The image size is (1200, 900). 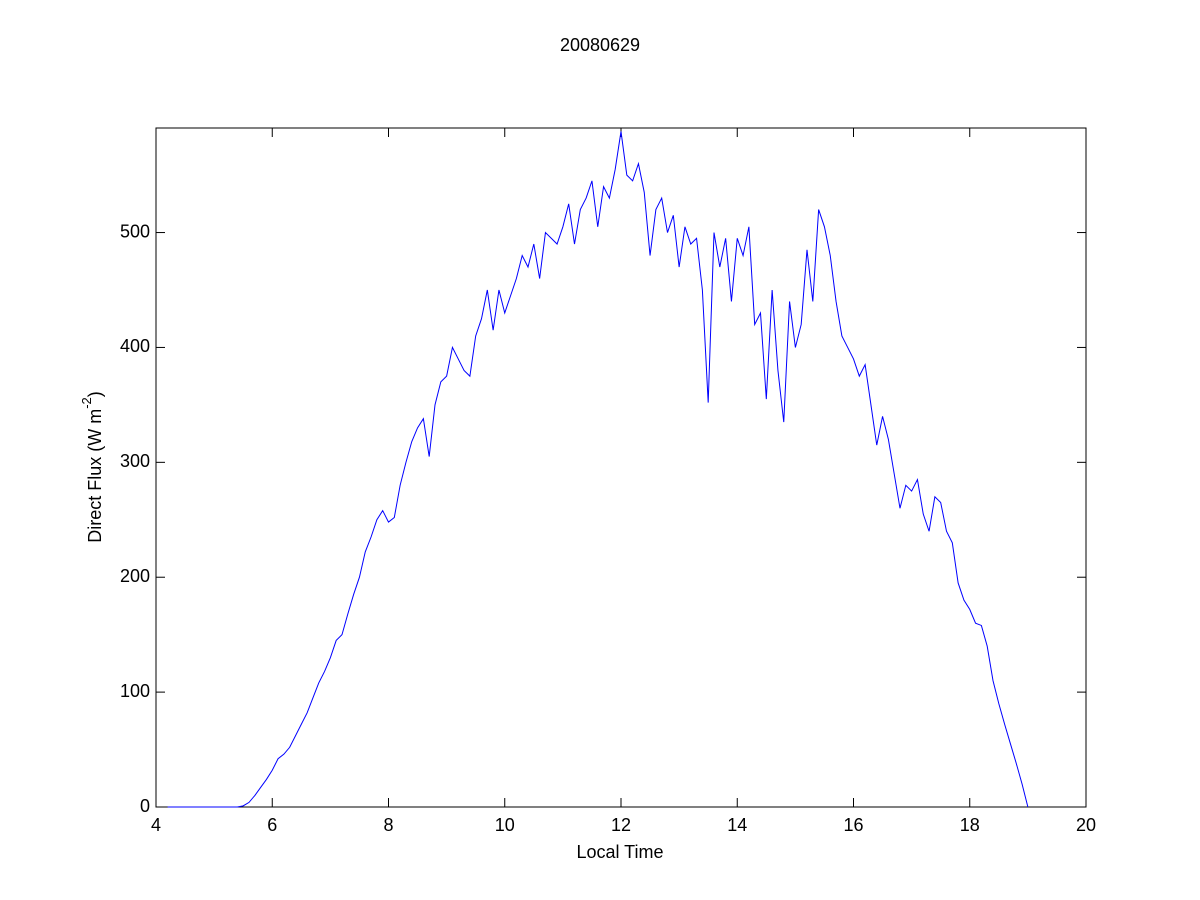 I want to click on x-tick-label: 16, so click(x=853, y=825).